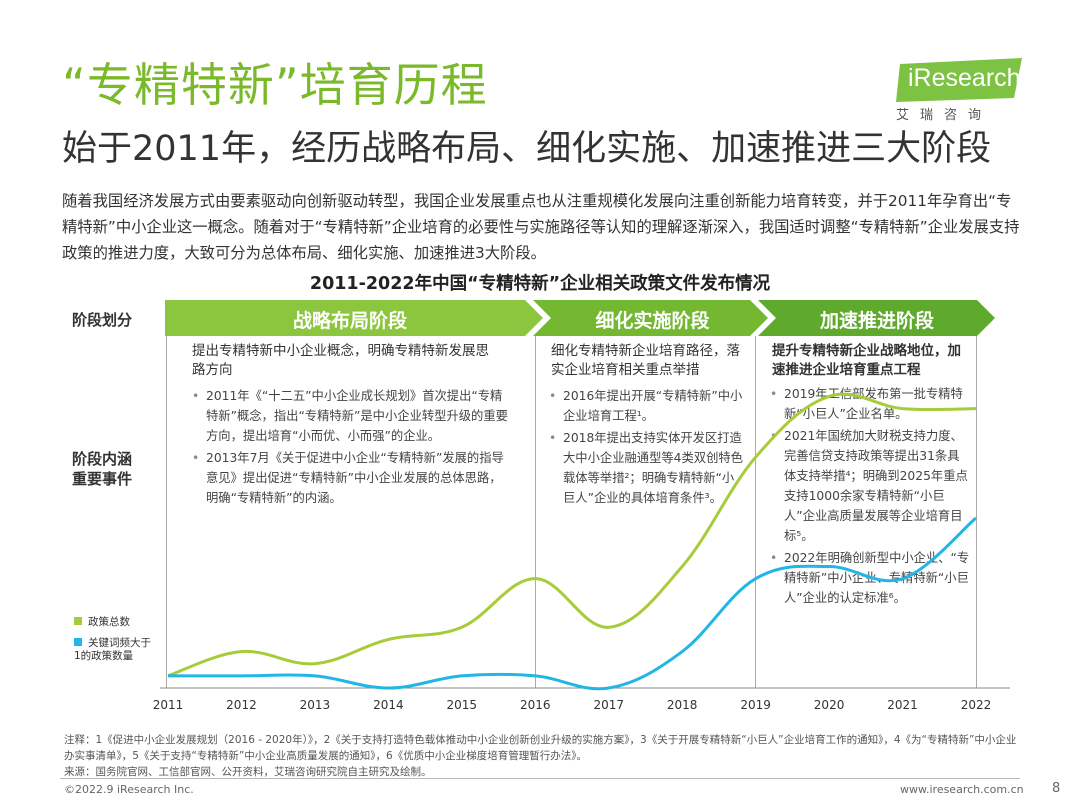 The height and width of the screenshot is (810, 1080). I want to click on legend-item-total: 政策总数, so click(102, 622).